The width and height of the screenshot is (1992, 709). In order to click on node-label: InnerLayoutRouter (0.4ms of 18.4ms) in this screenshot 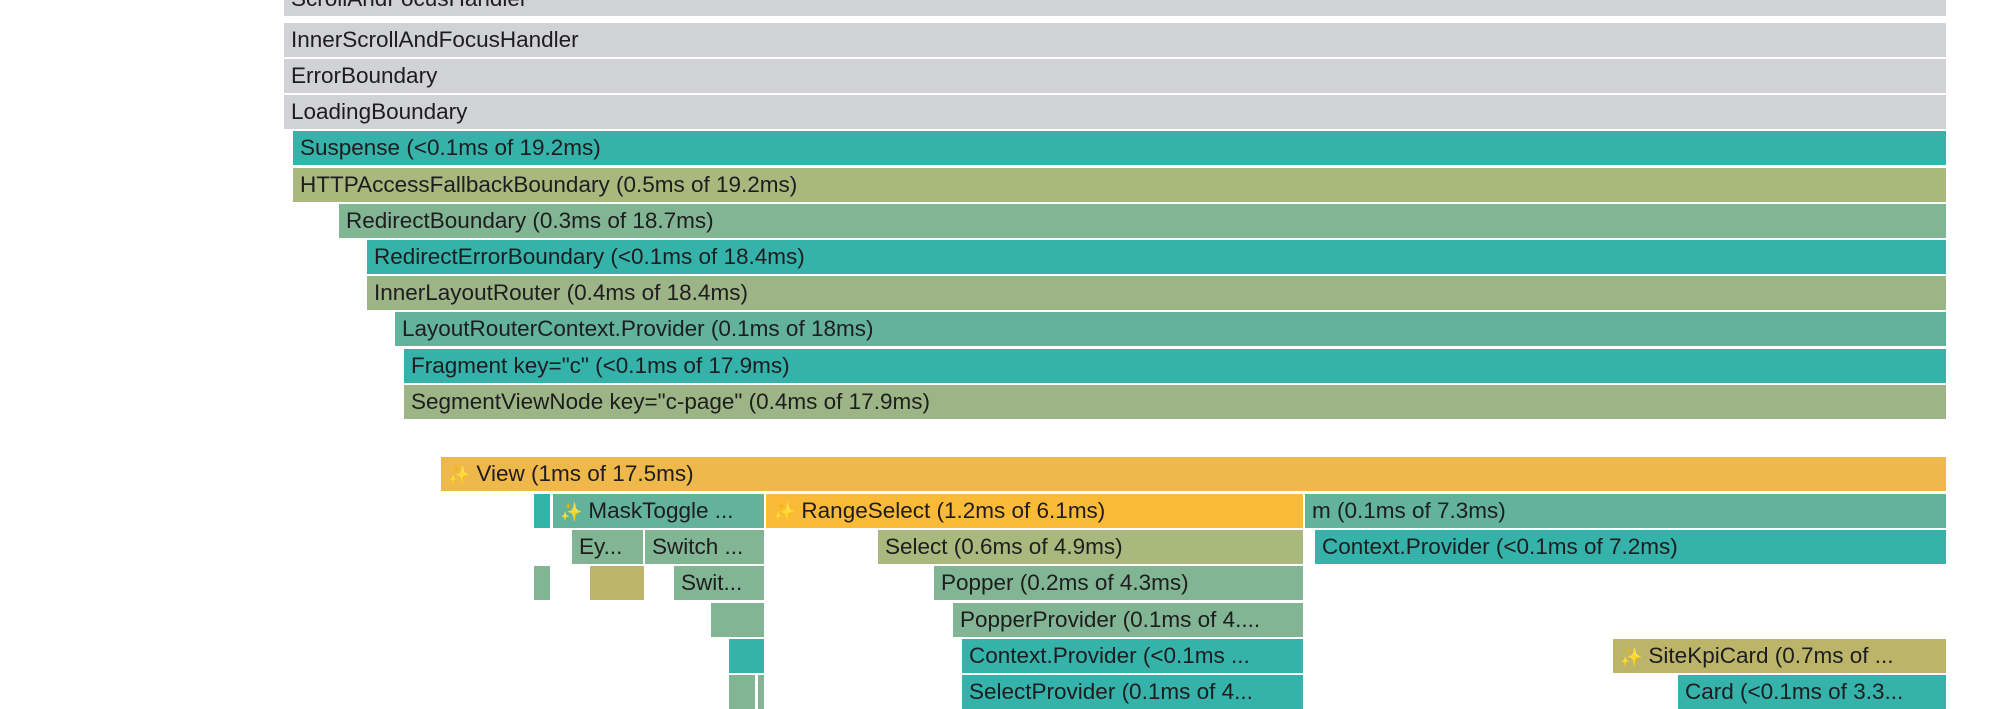, I will do `click(561, 292)`.